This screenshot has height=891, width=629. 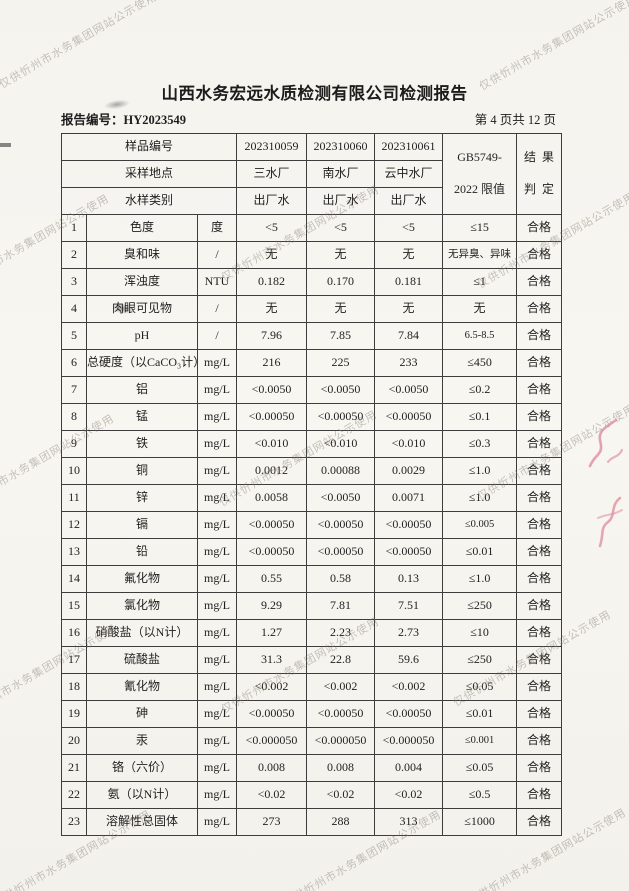 I want to click on sample2-value: 0.008, so click(x=341, y=768).